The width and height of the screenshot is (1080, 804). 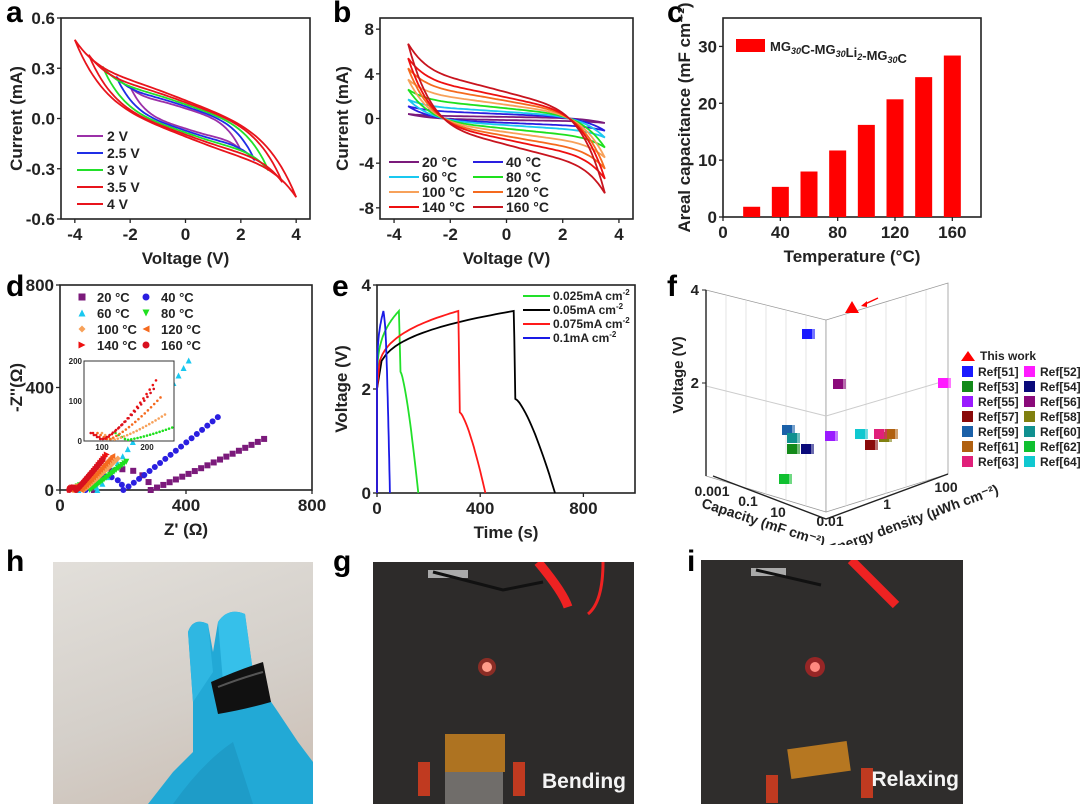 What do you see at coordinates (672, 286) in the screenshot?
I see `panel-label-f: f` at bounding box center [672, 286].